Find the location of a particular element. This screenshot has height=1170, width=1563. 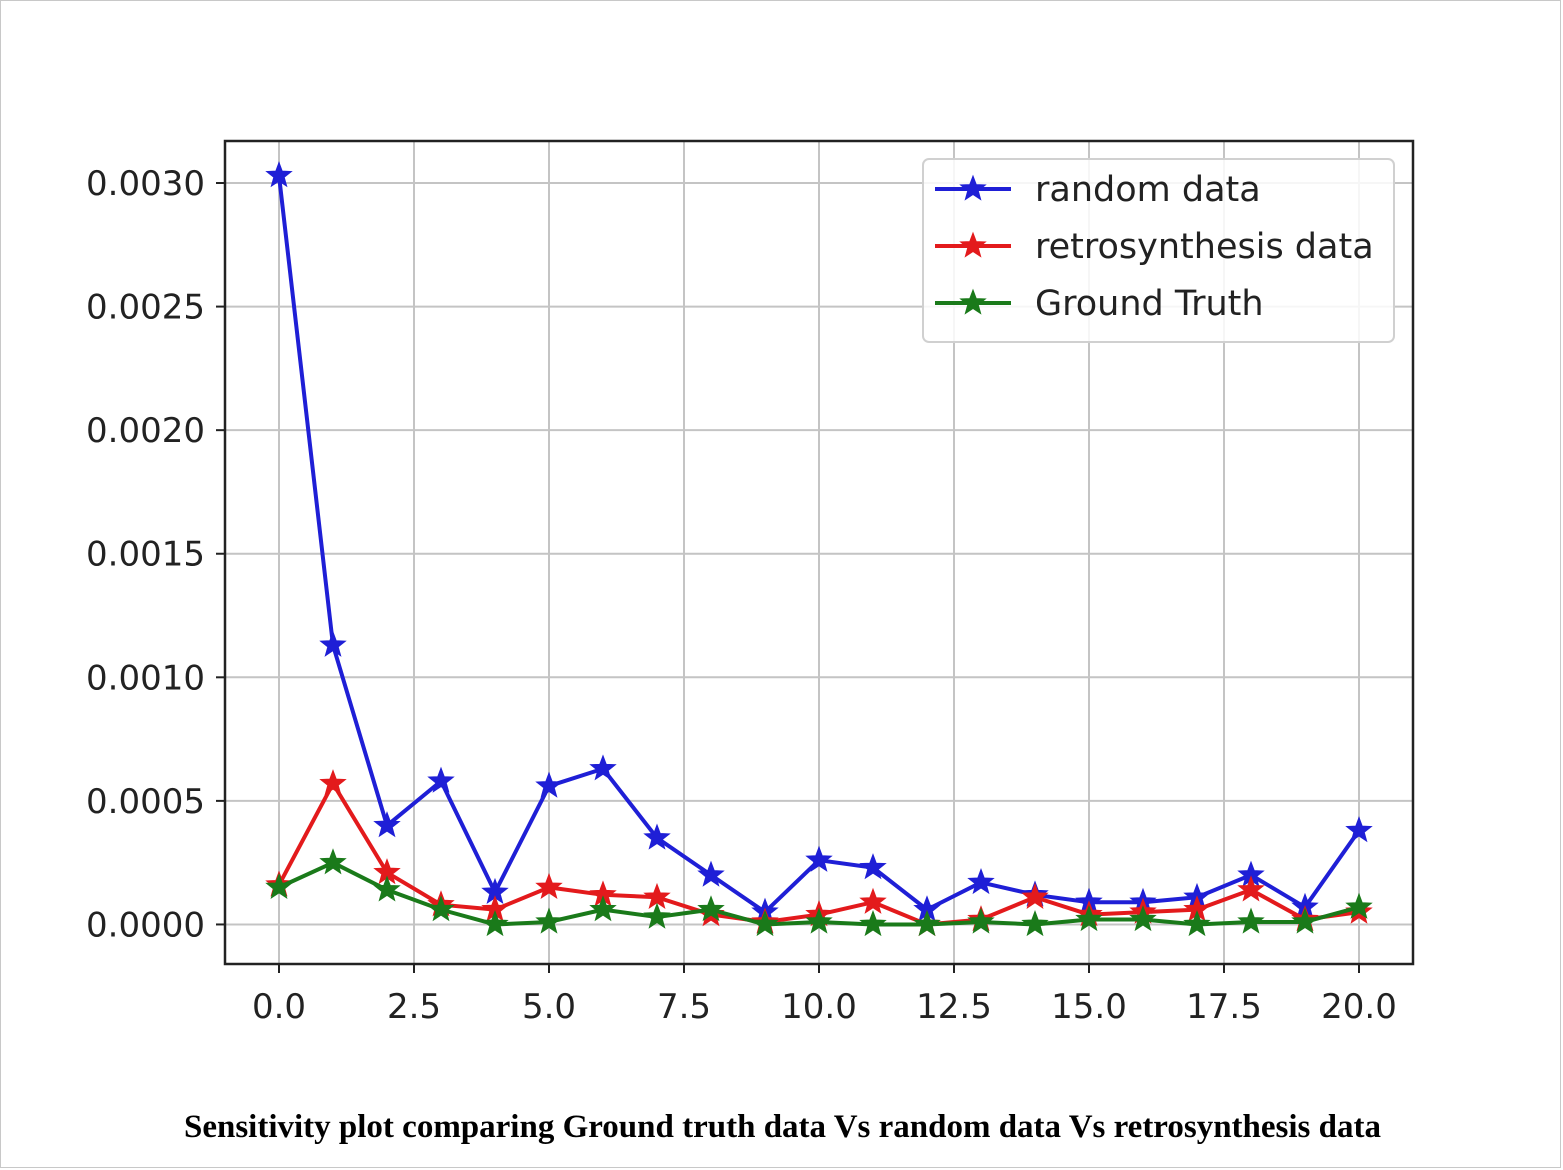

legend-entry: Ground Truth is located at coordinates (1099, 304).